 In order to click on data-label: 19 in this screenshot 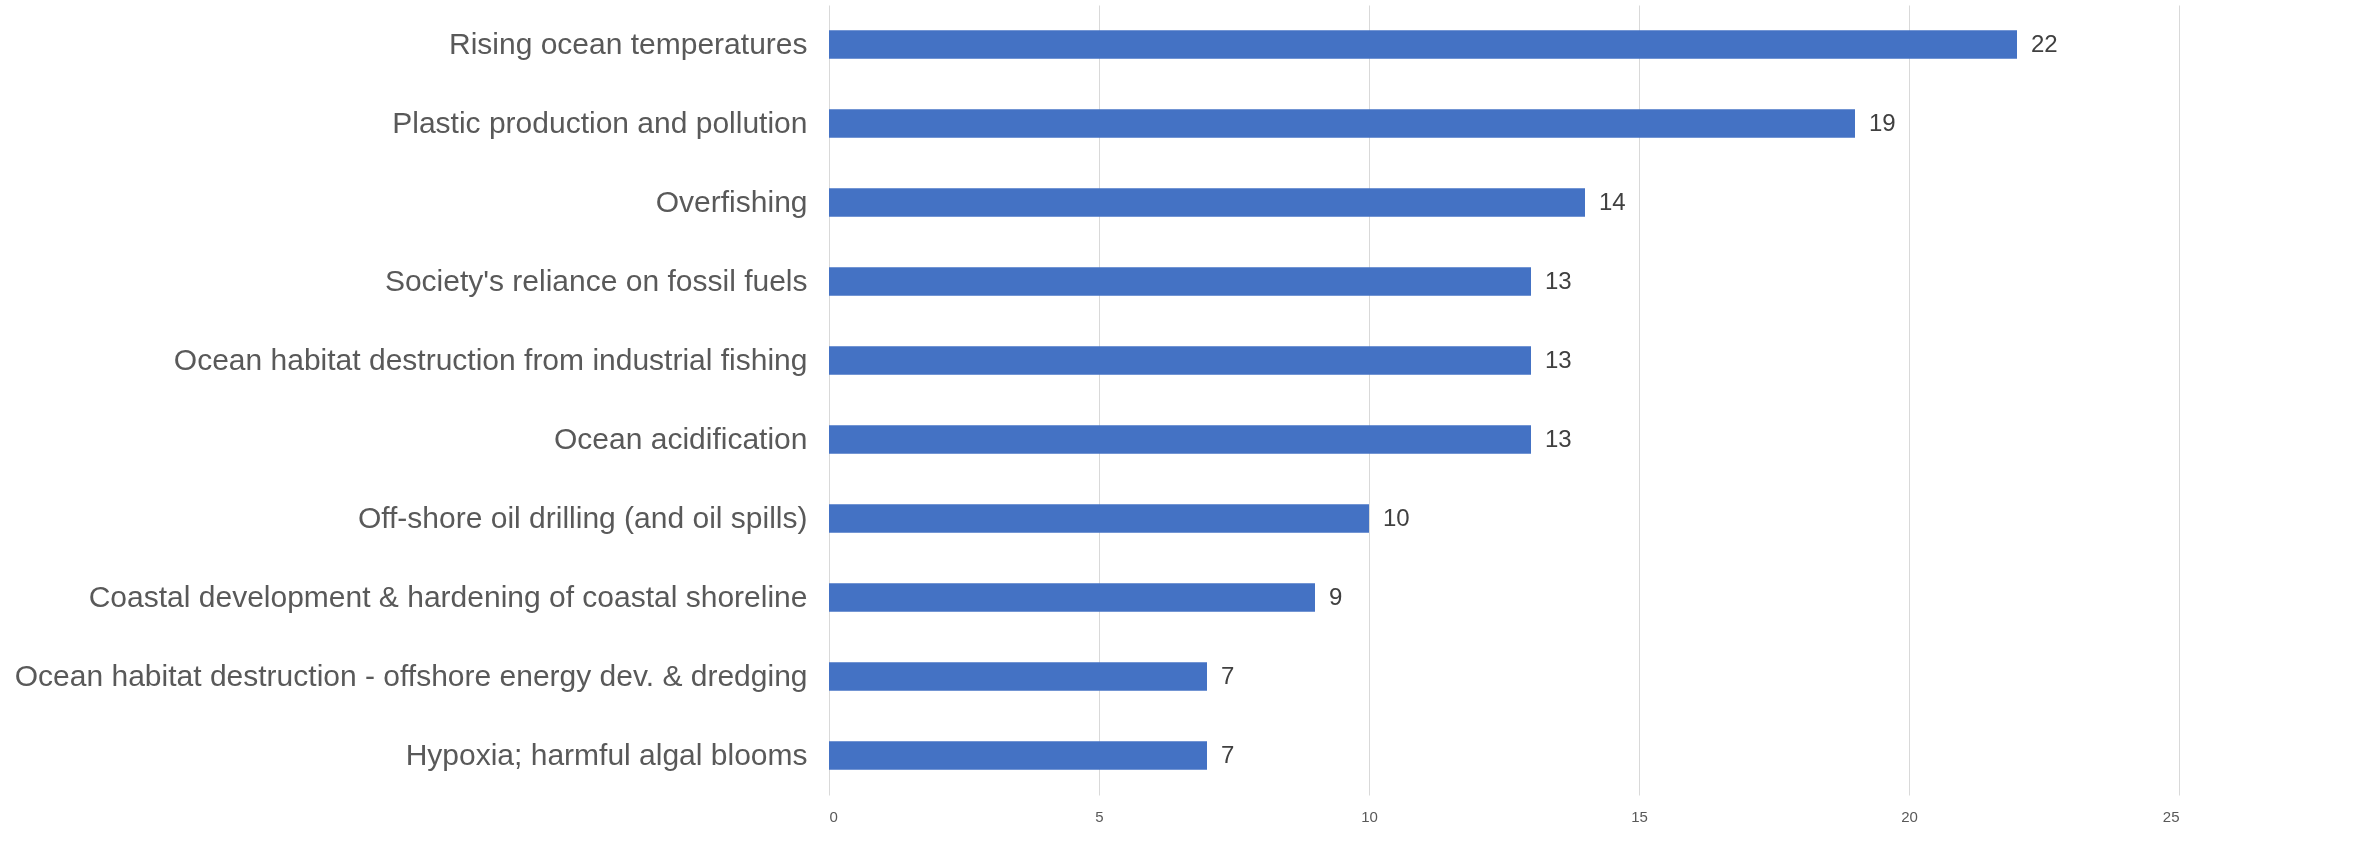, I will do `click(1882, 122)`.